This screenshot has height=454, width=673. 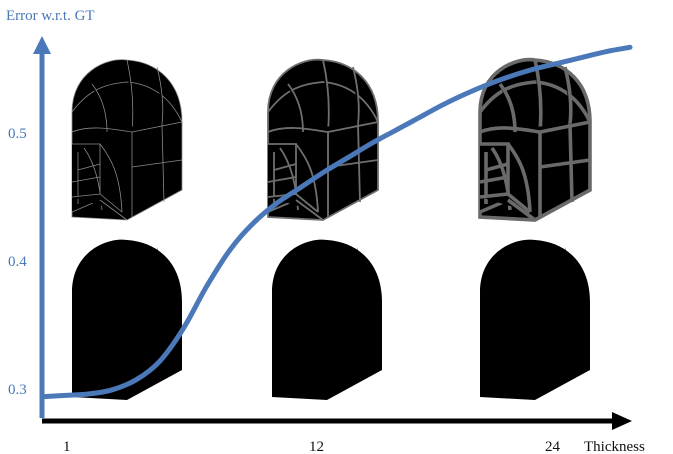 I want to click on gray-wireframe-thin, so click(x=127, y=140).